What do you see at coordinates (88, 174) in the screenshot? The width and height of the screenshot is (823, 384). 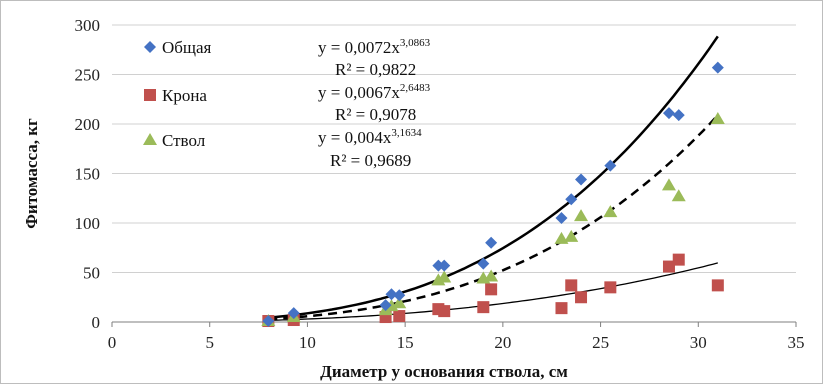 I see `y-tick-label: 150` at bounding box center [88, 174].